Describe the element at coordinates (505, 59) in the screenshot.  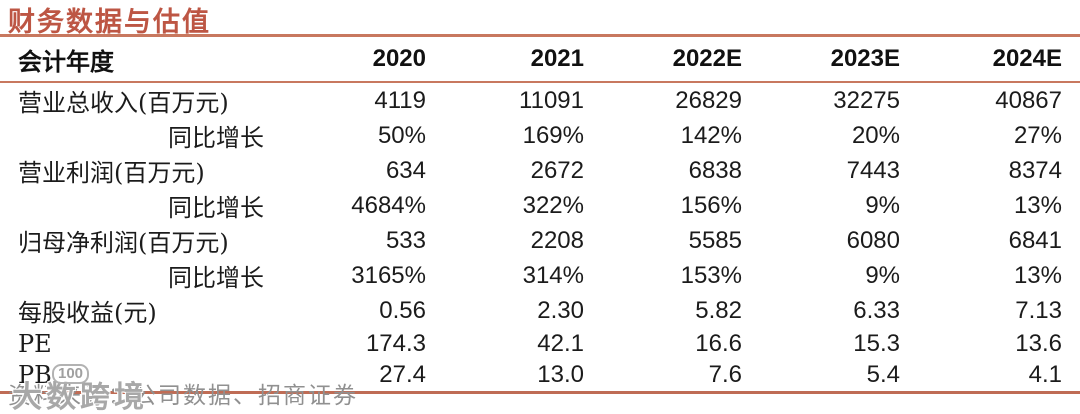
I see `header-year-2021: 2021` at that location.